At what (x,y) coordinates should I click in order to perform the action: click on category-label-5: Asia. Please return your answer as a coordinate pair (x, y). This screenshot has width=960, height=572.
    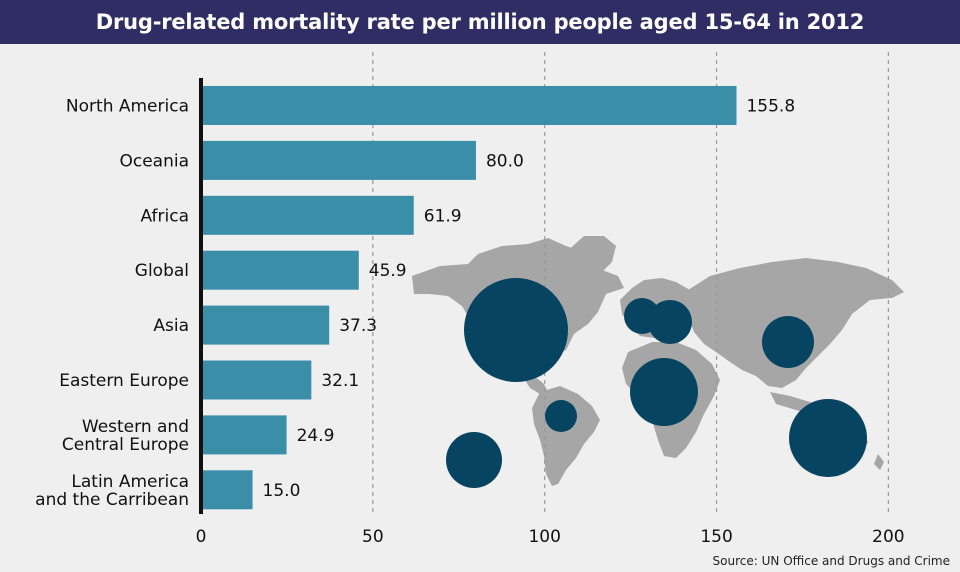
    Looking at the image, I should click on (171, 326).